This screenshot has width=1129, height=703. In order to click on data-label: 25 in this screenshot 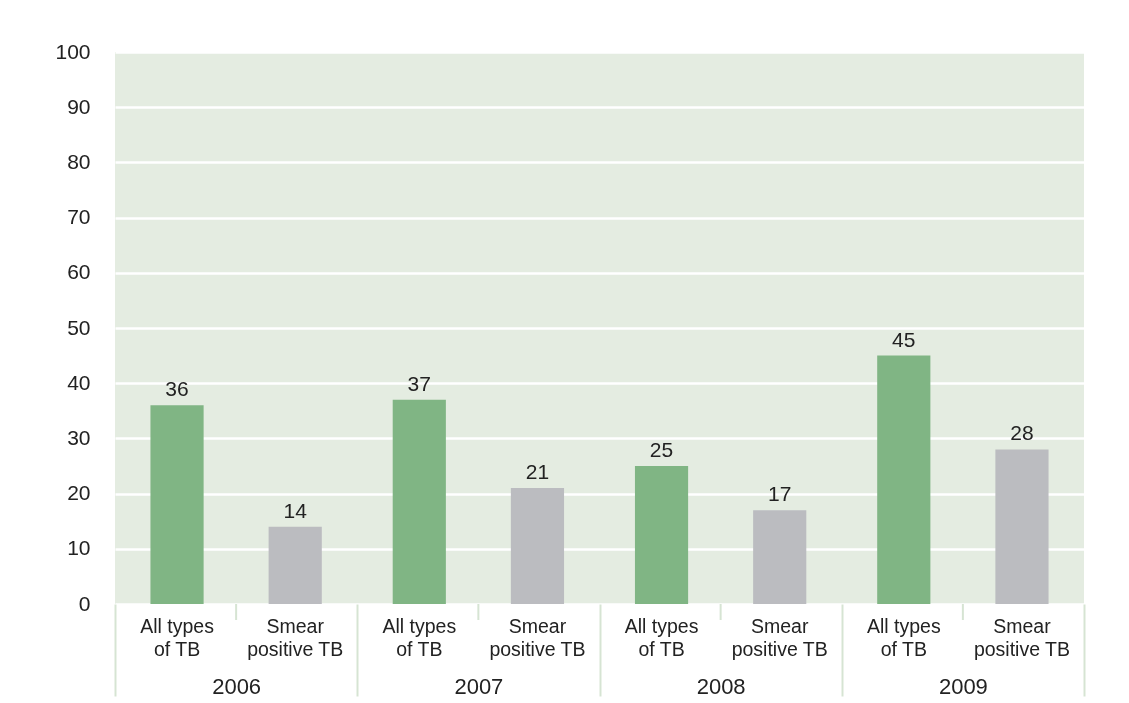, I will do `click(661, 449)`.